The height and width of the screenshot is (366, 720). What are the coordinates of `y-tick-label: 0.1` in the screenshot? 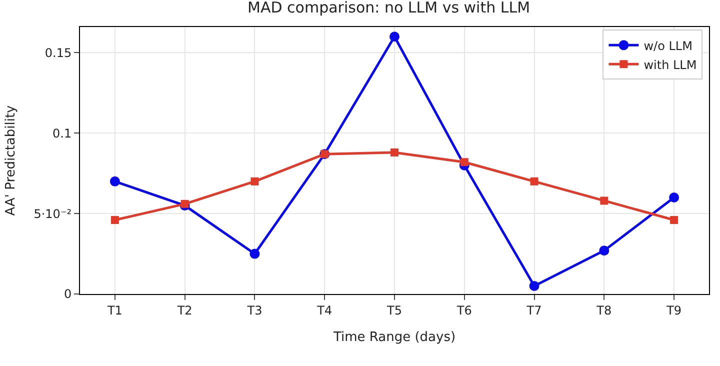 It's located at (62, 133).